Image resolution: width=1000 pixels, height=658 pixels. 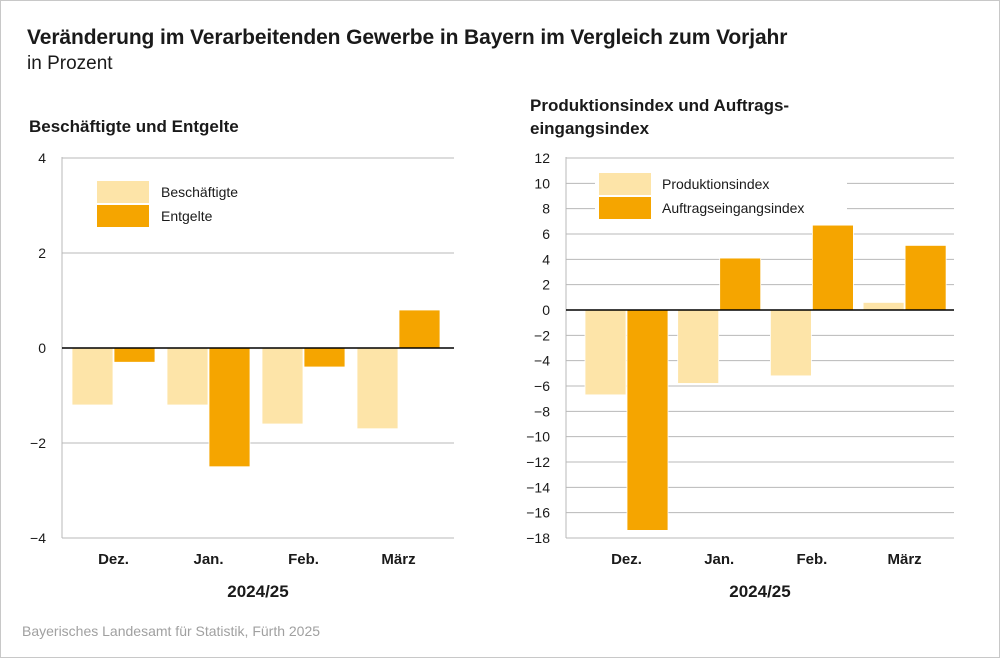 I want to click on y-tick-label: −16, so click(x=538, y=513).